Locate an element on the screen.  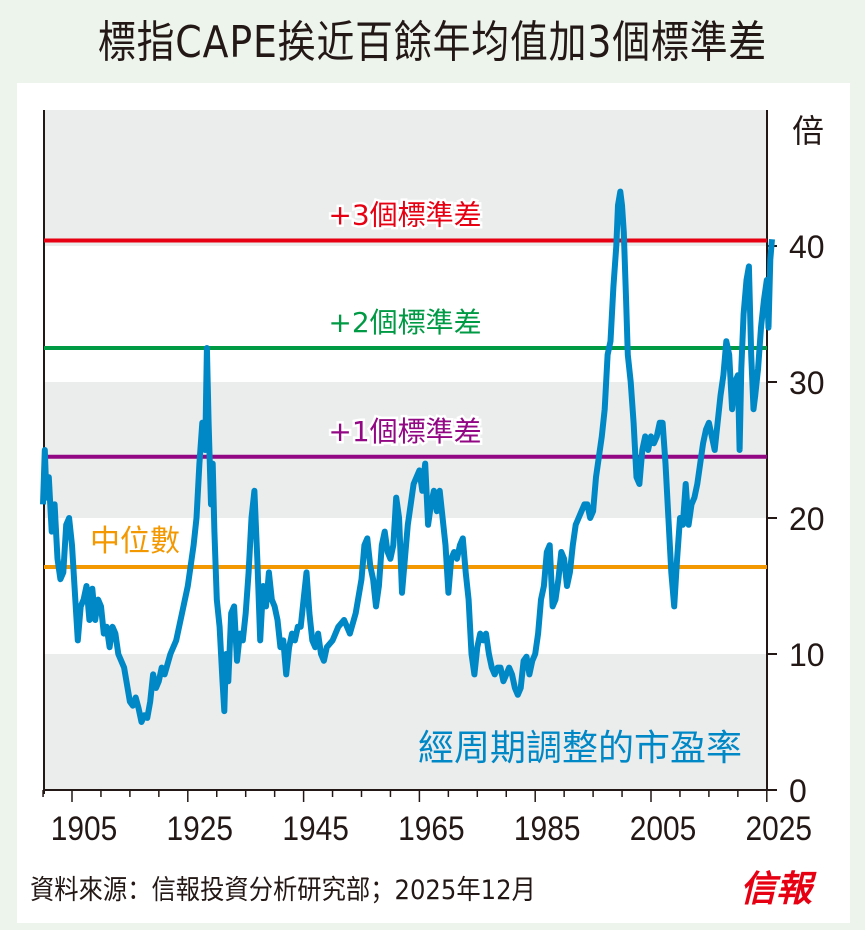
series-label: 經周期調整的市盈率 is located at coordinates (580, 748).